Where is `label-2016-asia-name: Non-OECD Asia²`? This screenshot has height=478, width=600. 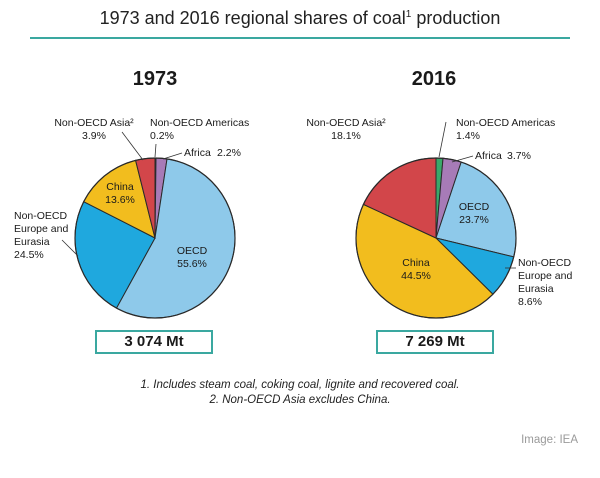 label-2016-asia-name: Non-OECD Asia² is located at coordinates (346, 123).